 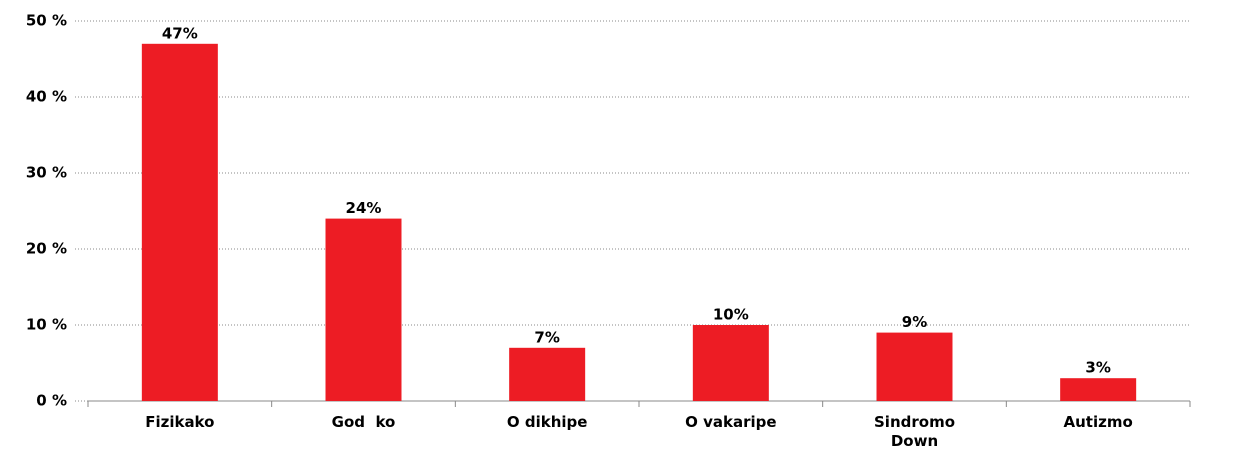 What do you see at coordinates (917, 431) in the screenshot?
I see `x-tick-label: Sindromo Down` at bounding box center [917, 431].